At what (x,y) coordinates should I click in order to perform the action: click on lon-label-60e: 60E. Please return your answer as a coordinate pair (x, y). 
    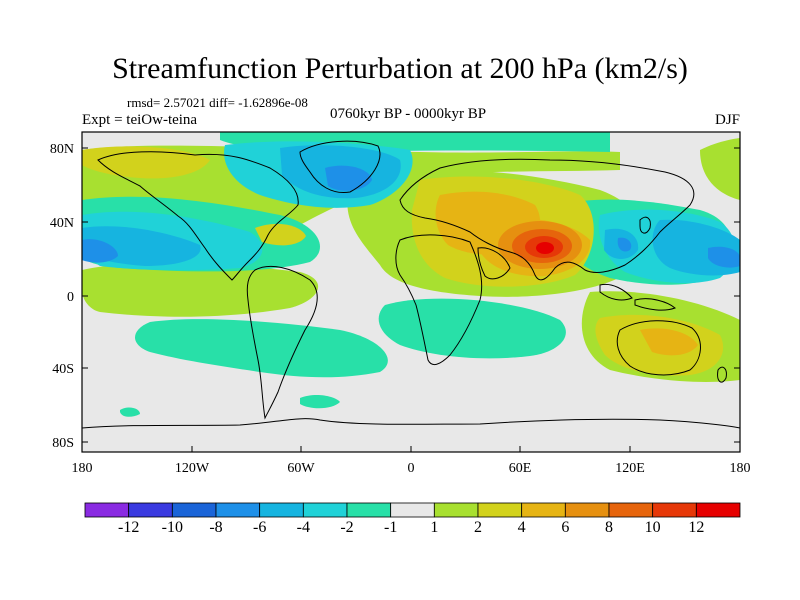
    Looking at the image, I should click on (520, 468).